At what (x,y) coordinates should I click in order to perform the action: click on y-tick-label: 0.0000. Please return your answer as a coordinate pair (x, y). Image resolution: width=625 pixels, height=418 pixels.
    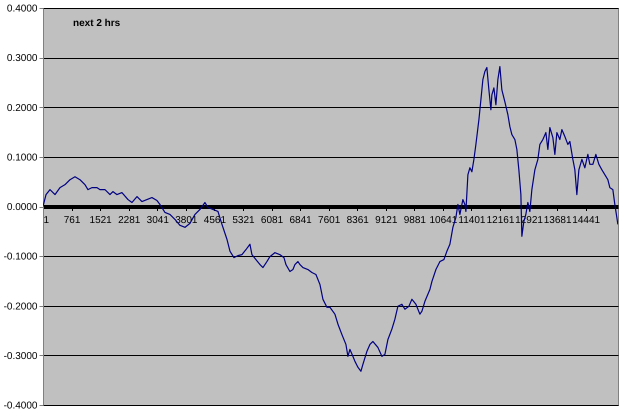
    Looking at the image, I should click on (22, 207).